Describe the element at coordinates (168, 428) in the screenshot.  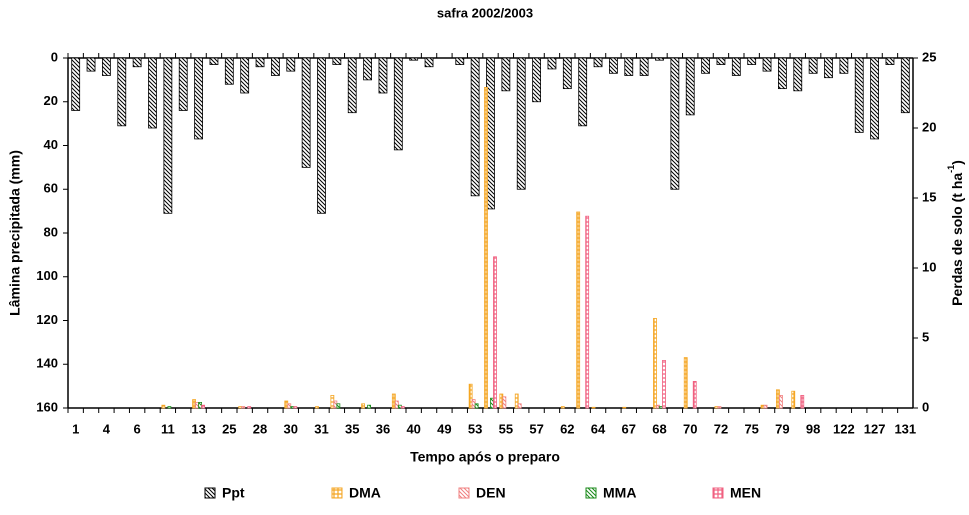
I see `x-tick-label: 11` at that location.